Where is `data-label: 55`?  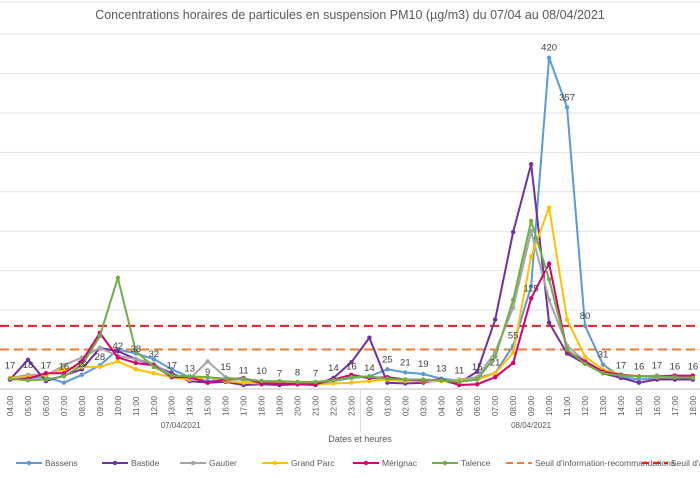
data-label: 55 is located at coordinates (513, 336).